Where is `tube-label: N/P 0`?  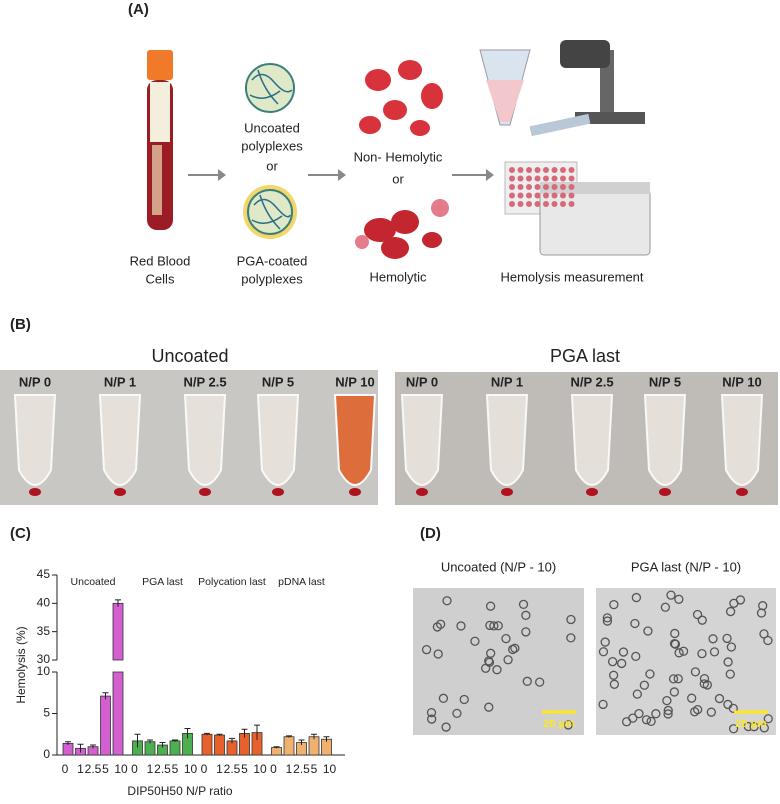
tube-label: N/P 0 is located at coordinates (35, 381).